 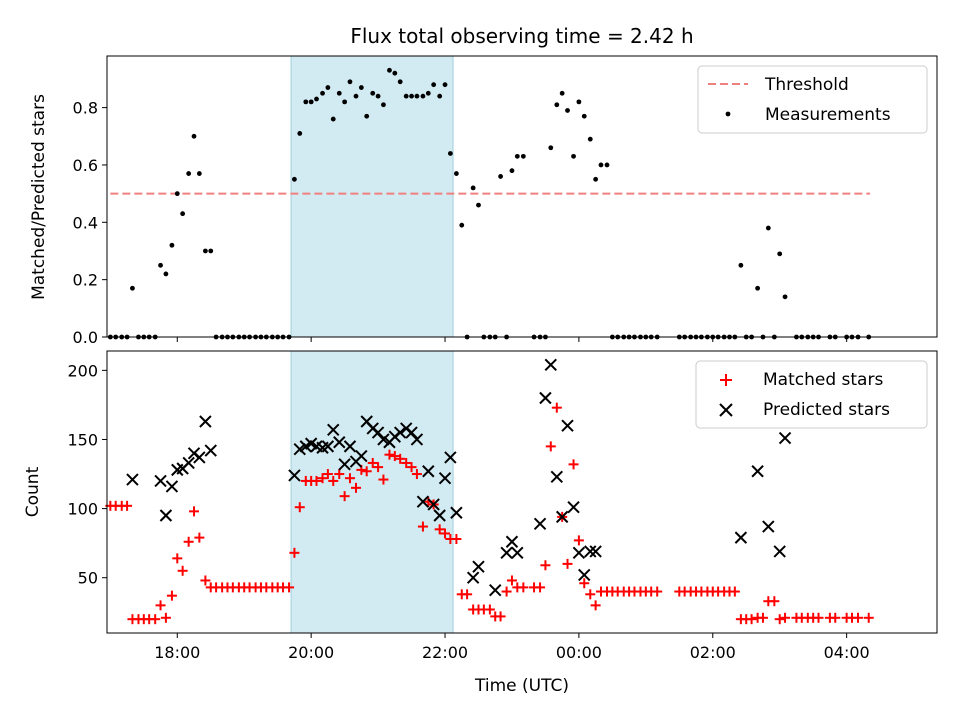 I want to click on matched-legend-swatch, so click(x=726, y=380).